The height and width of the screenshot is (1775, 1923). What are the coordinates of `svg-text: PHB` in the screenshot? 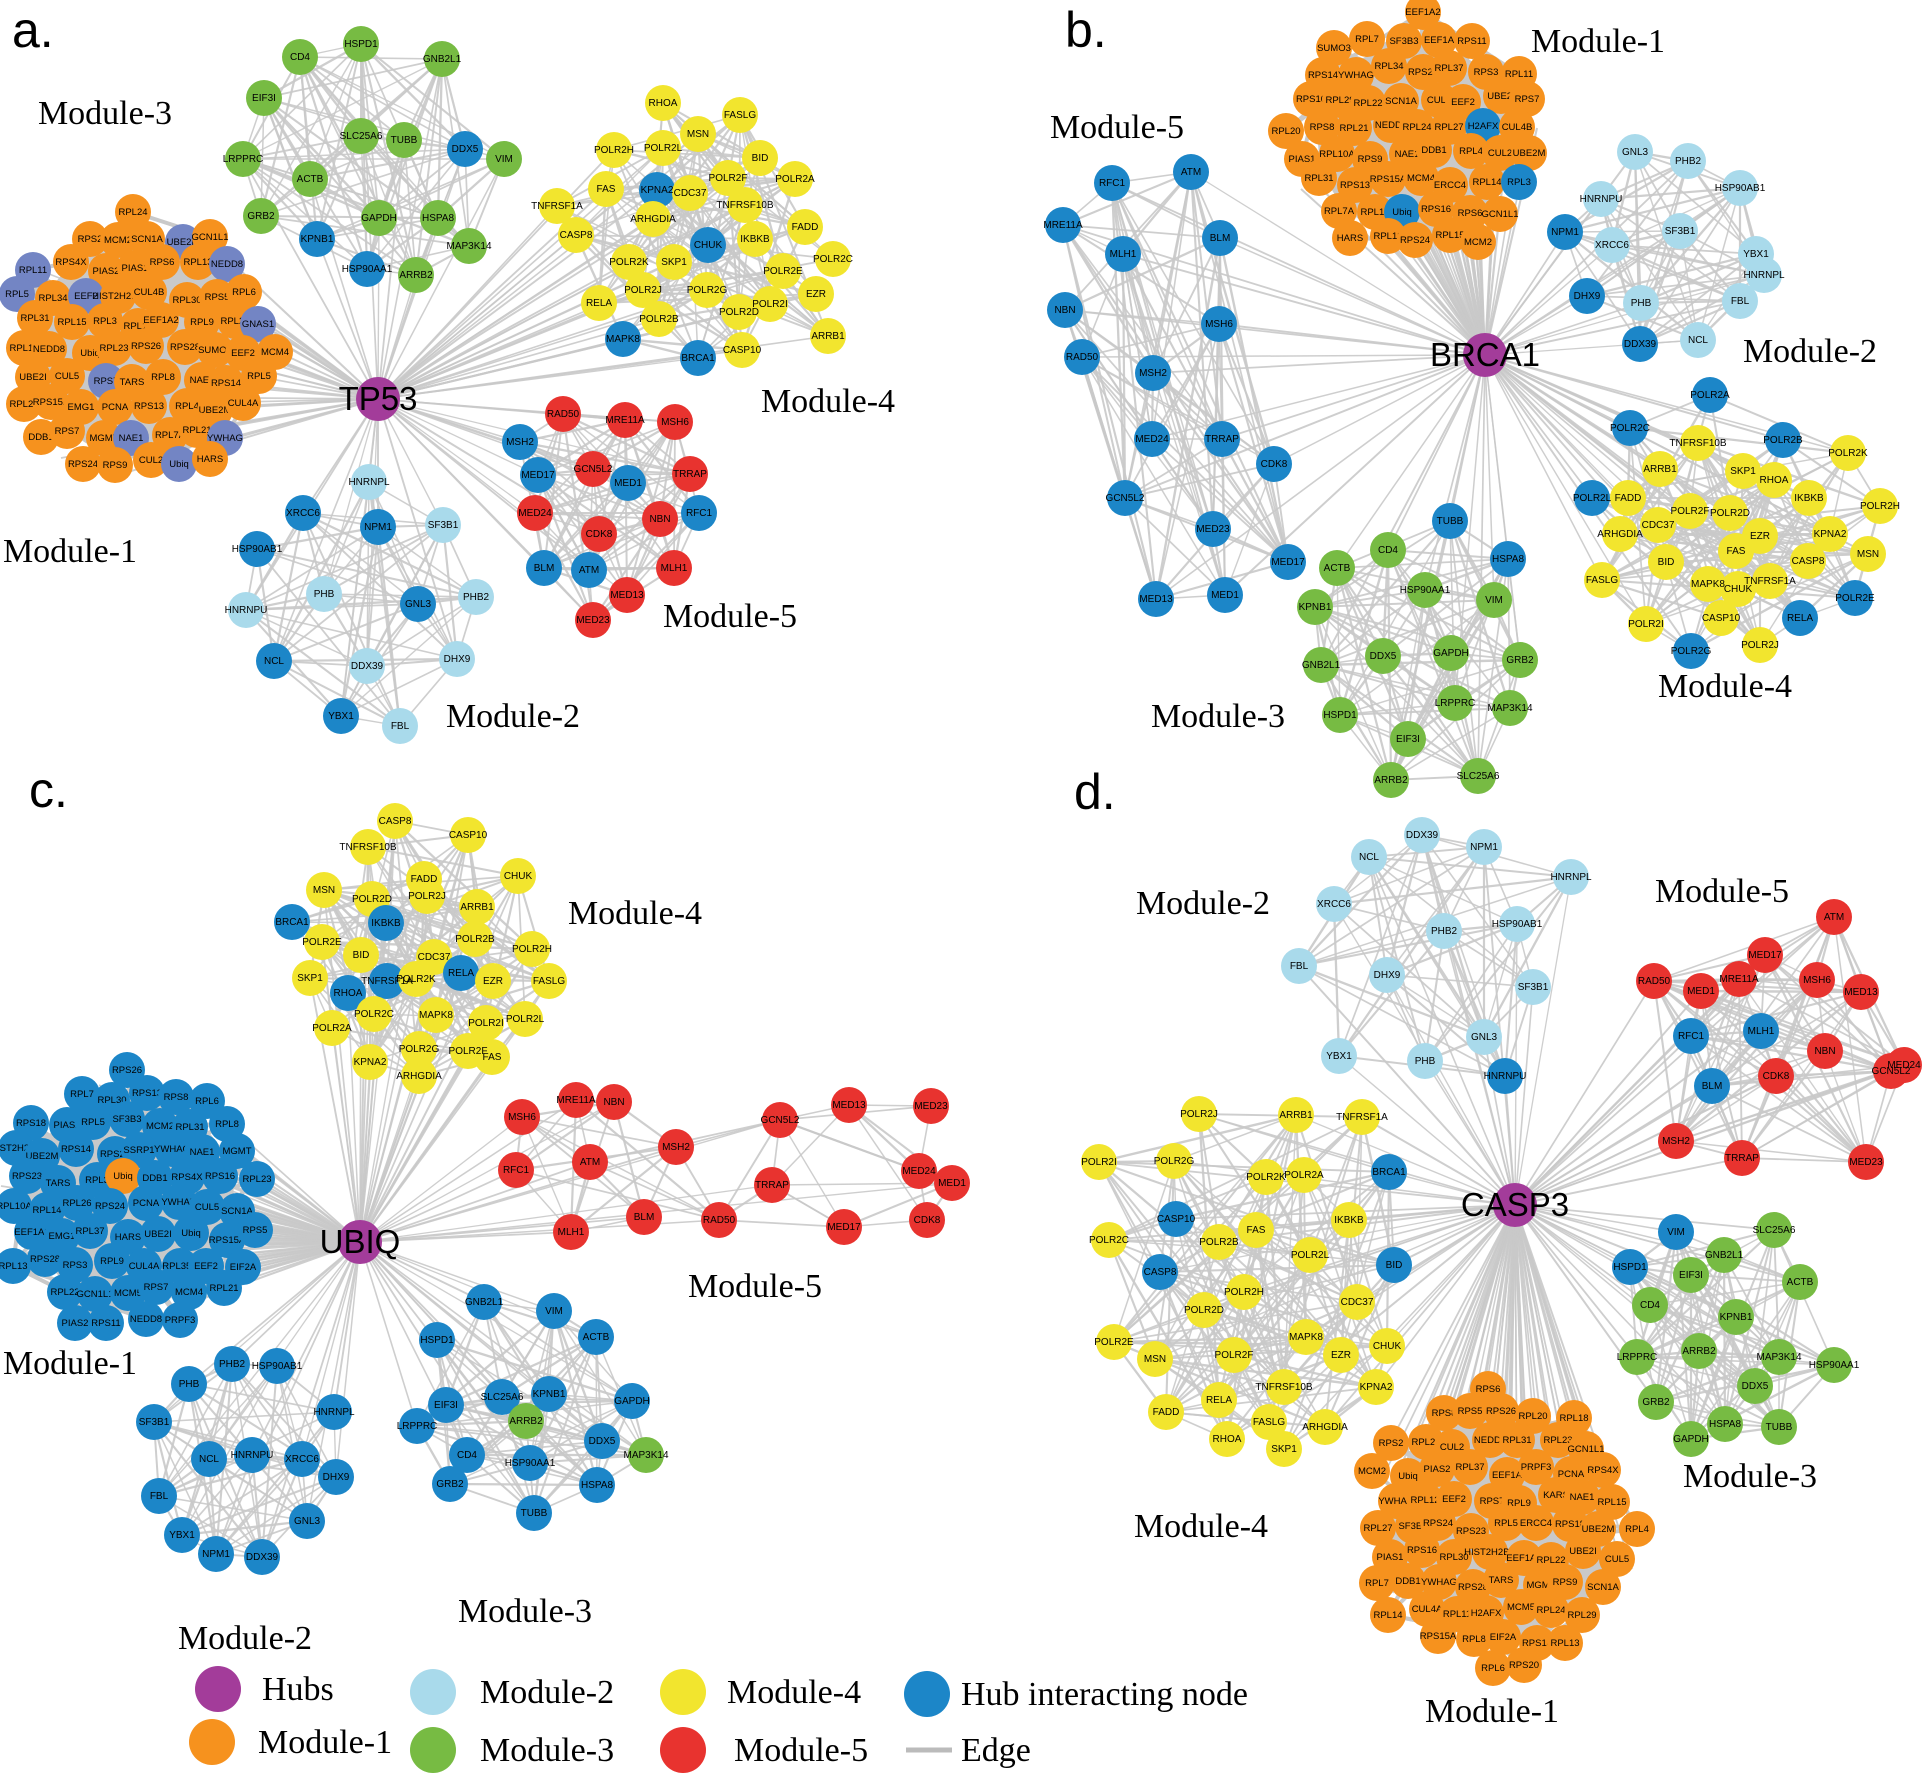 It's located at (189, 1384).